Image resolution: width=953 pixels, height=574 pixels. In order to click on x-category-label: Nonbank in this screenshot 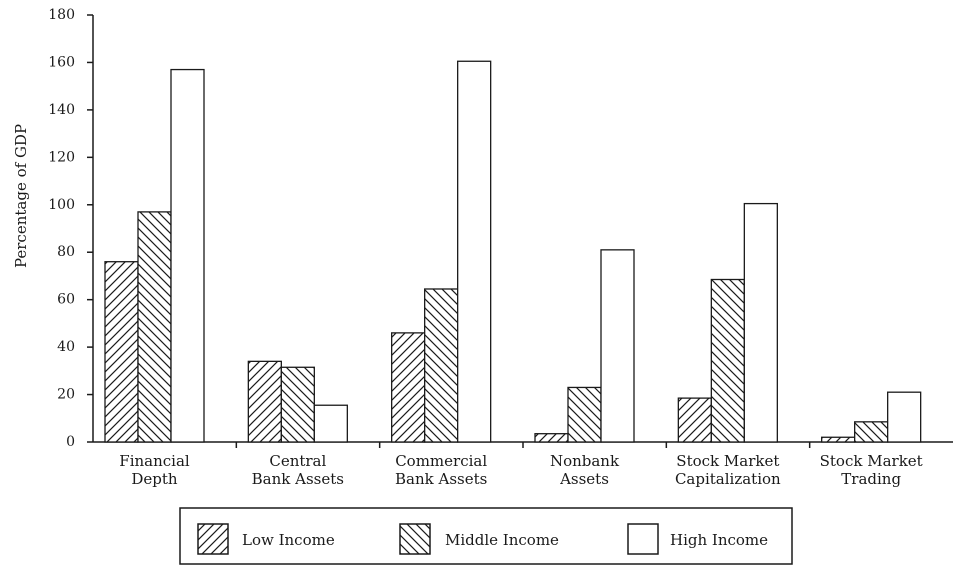, I will do `click(585, 461)`.